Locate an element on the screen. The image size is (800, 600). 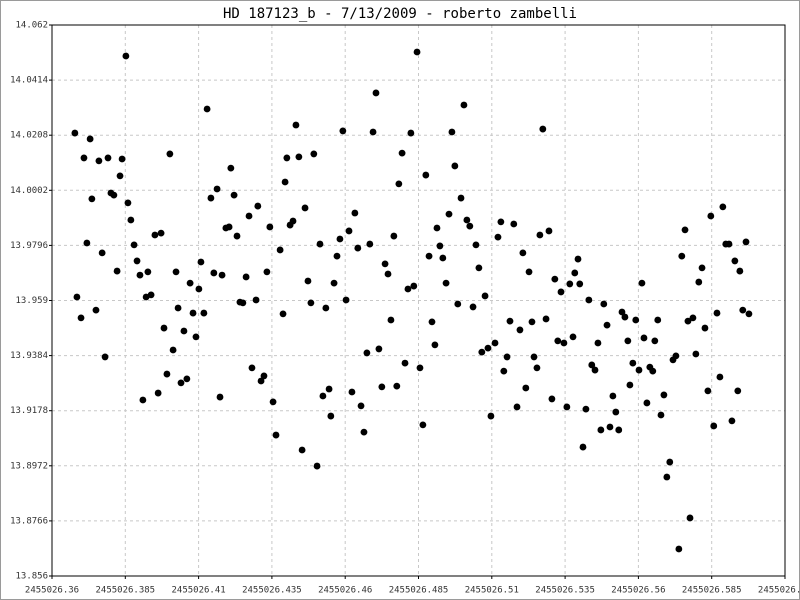
y-tick-label: 13.8766 is located at coordinates (29, 521).